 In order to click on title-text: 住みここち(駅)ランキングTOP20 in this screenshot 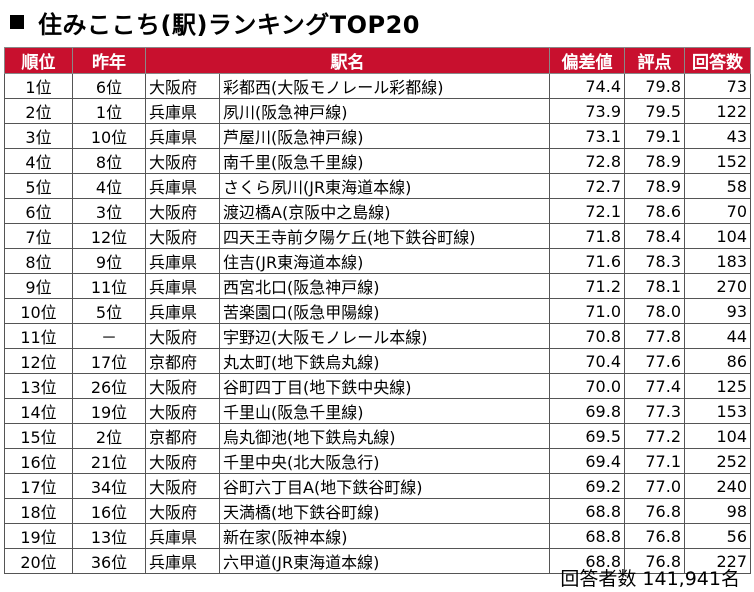, I will do `click(229, 24)`.